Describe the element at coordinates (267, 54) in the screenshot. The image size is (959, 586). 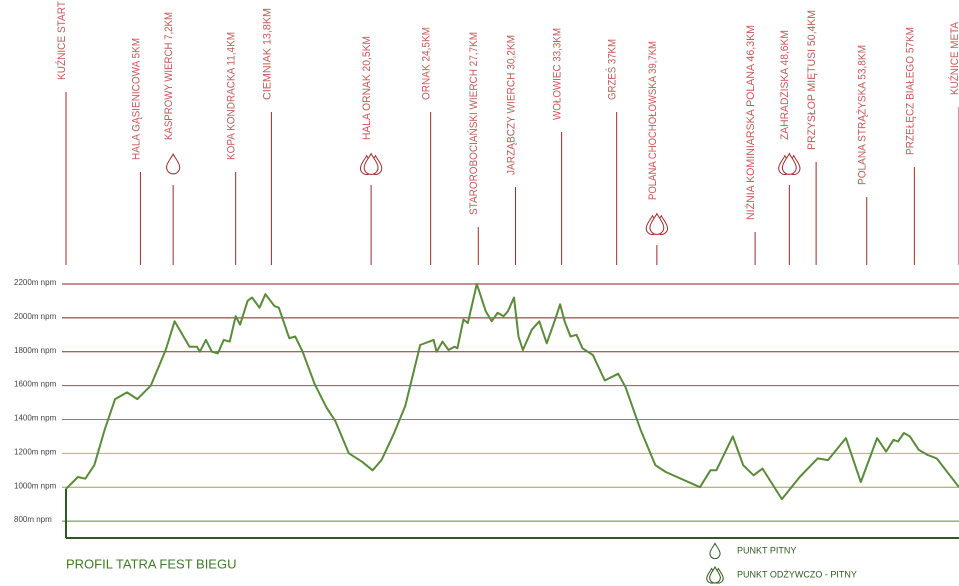
I see `waypoint-label: CIEMNIAK 13,8KM` at that location.